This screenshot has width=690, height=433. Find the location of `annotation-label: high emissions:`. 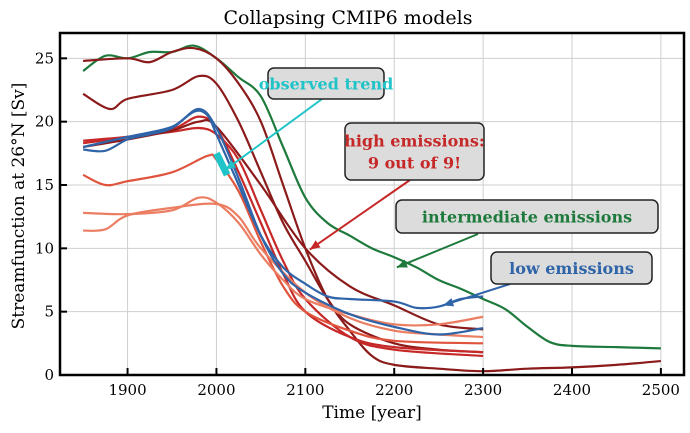

annotation-label: high emissions: is located at coordinates (414, 141).